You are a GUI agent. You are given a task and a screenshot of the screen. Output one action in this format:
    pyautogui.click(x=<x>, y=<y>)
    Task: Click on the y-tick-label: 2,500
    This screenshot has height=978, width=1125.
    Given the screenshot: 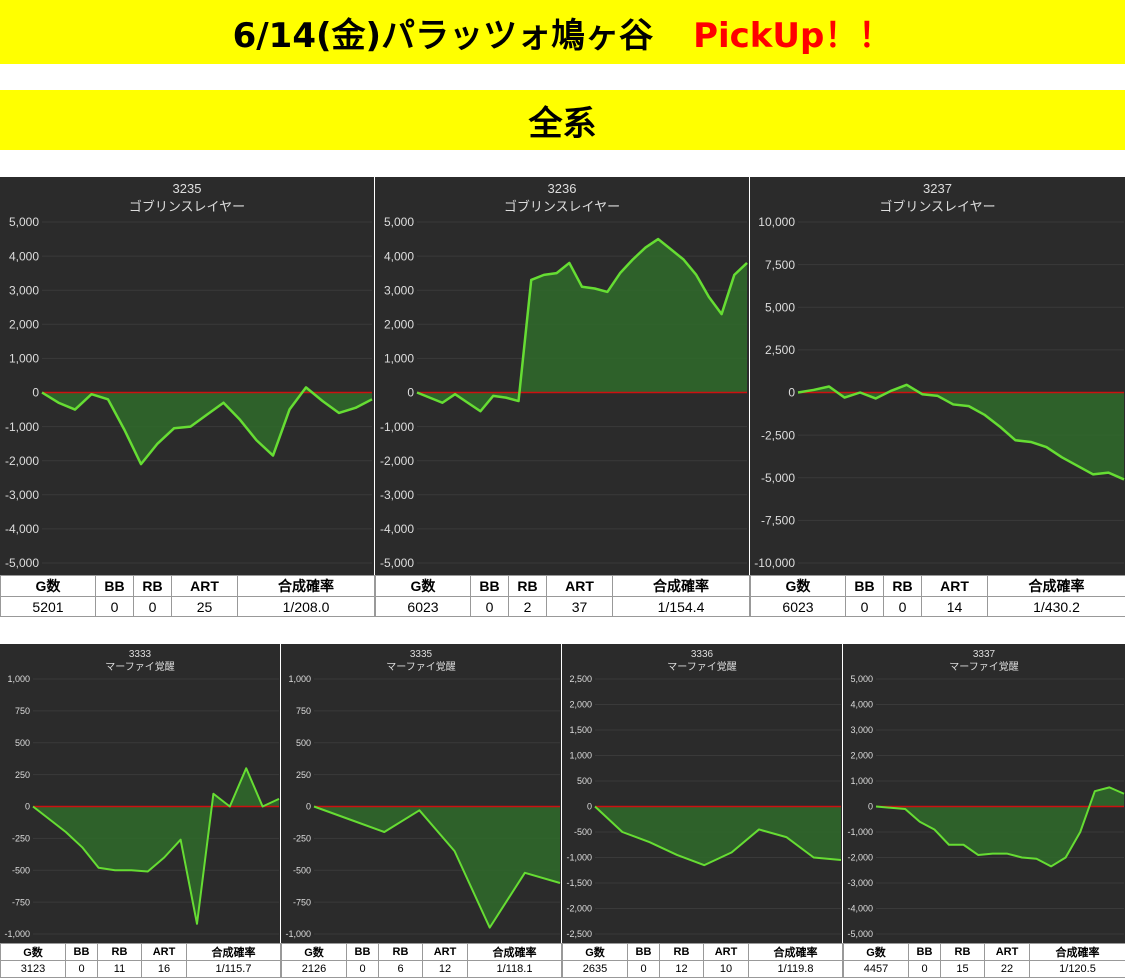 What is the action you would take?
    pyautogui.click(x=780, y=350)
    